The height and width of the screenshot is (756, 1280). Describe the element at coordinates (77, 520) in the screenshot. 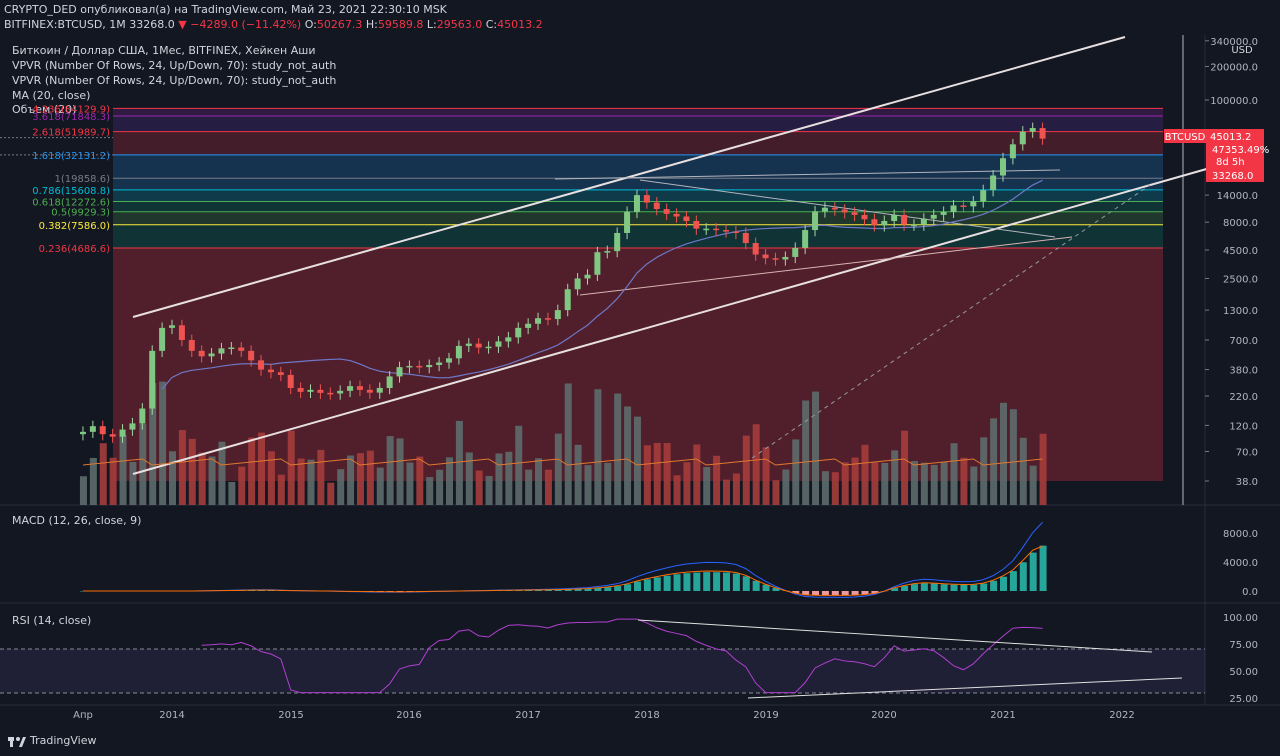

I see `macd-title: MACD (12, 26, close, 9)` at that location.